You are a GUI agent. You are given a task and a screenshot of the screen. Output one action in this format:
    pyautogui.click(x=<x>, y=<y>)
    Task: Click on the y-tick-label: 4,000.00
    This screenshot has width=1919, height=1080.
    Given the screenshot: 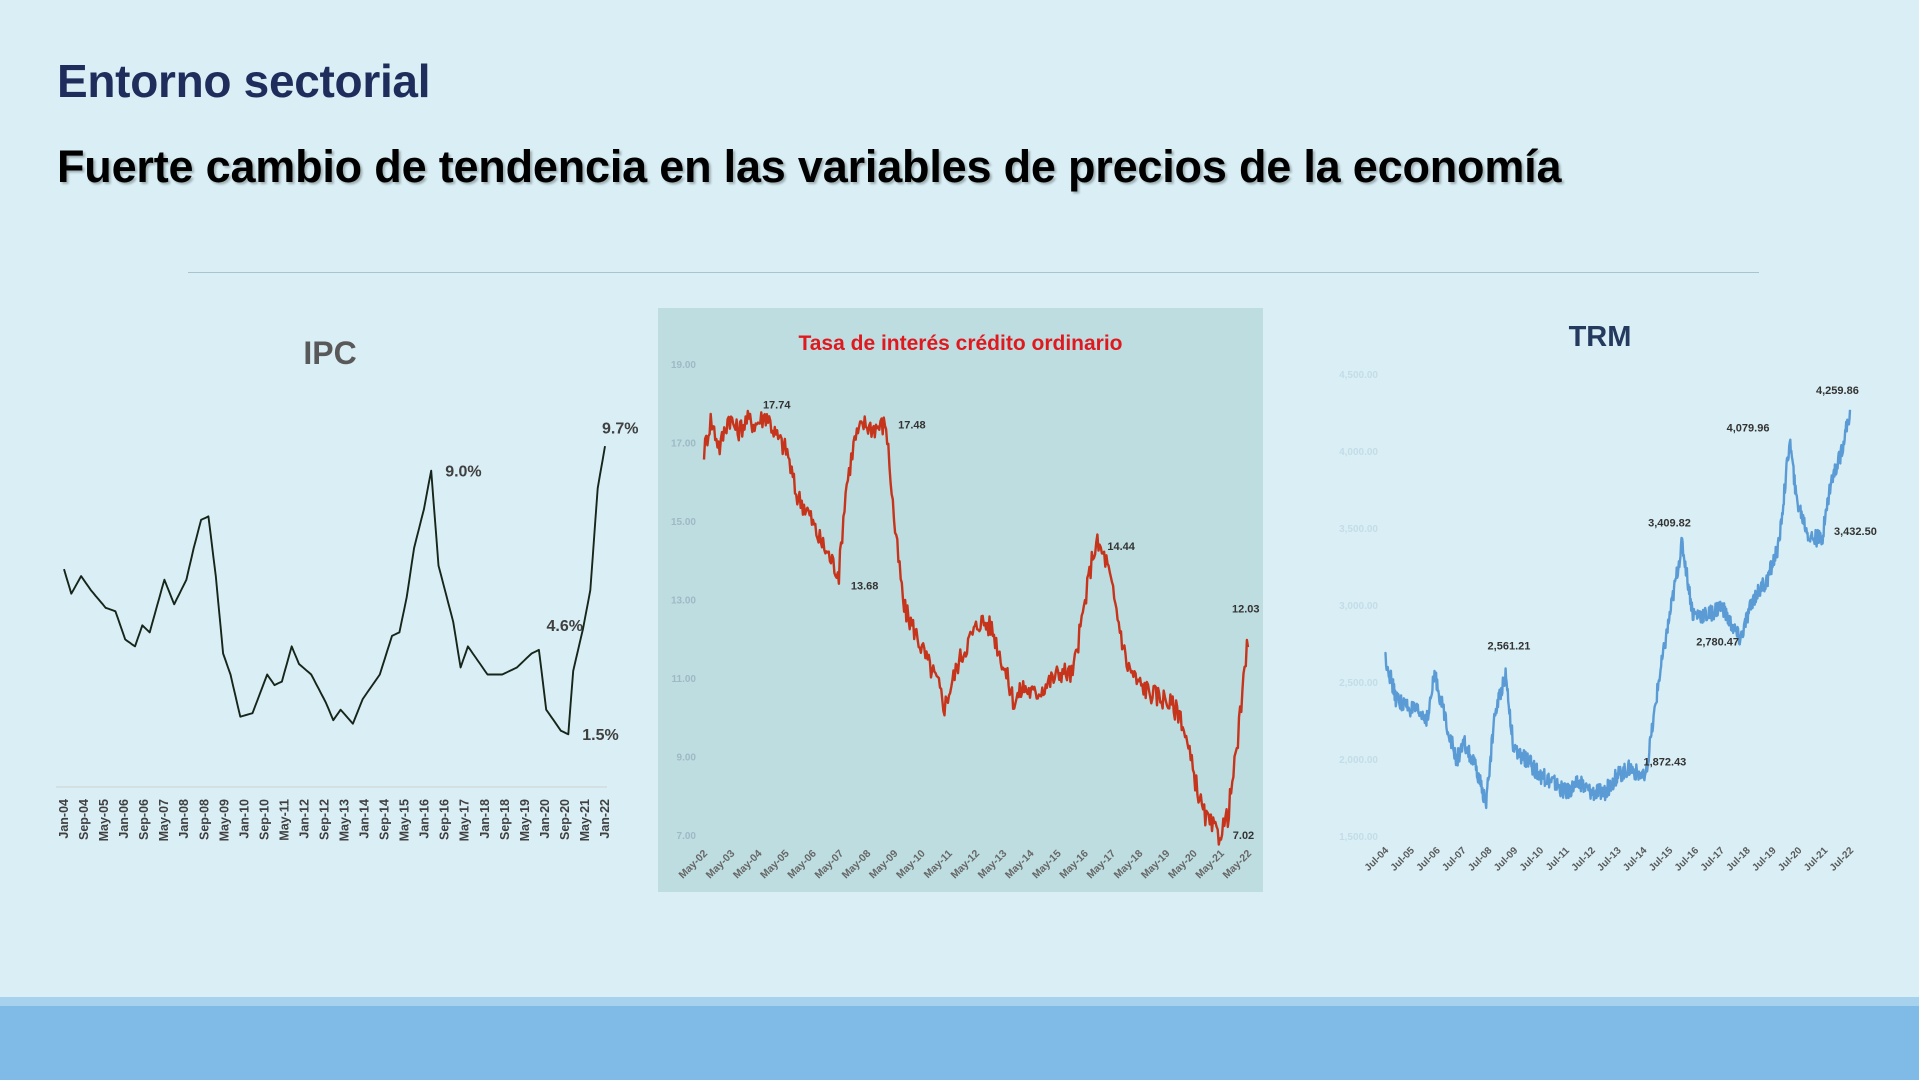 What is the action you would take?
    pyautogui.click(x=1358, y=452)
    